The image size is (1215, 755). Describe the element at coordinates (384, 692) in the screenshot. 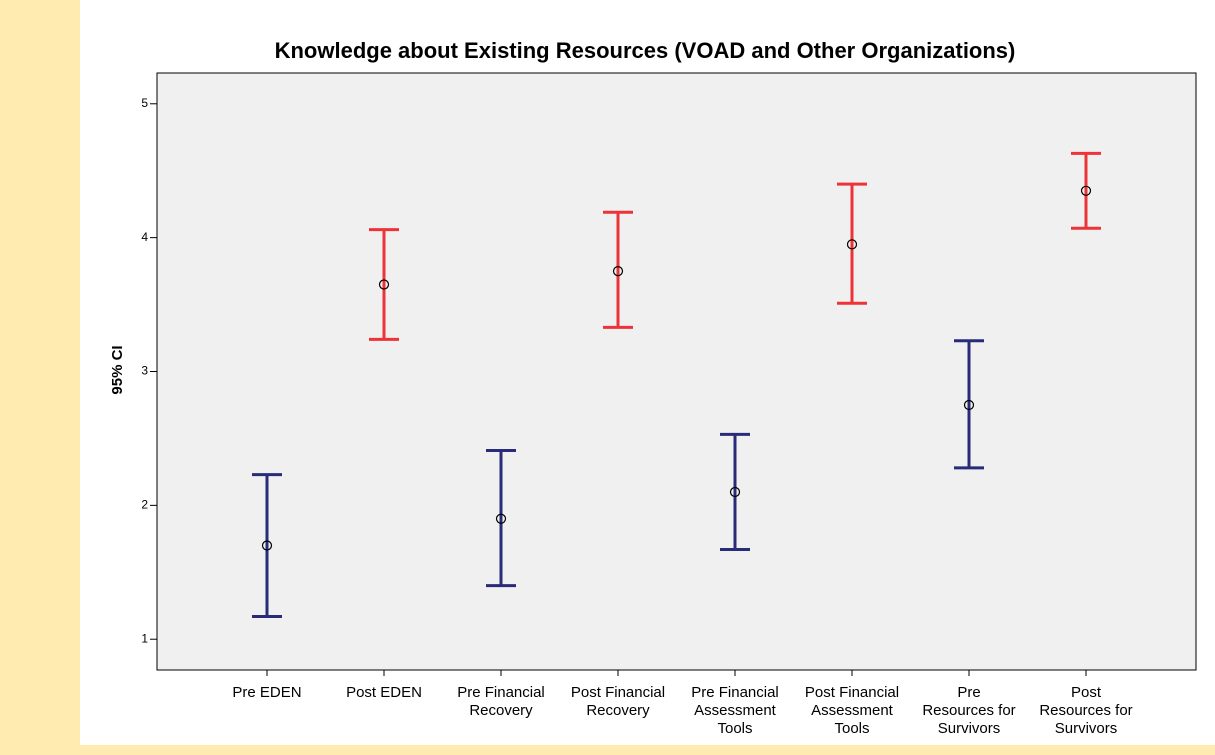

I see `x-tick-label: Post EDEN` at that location.